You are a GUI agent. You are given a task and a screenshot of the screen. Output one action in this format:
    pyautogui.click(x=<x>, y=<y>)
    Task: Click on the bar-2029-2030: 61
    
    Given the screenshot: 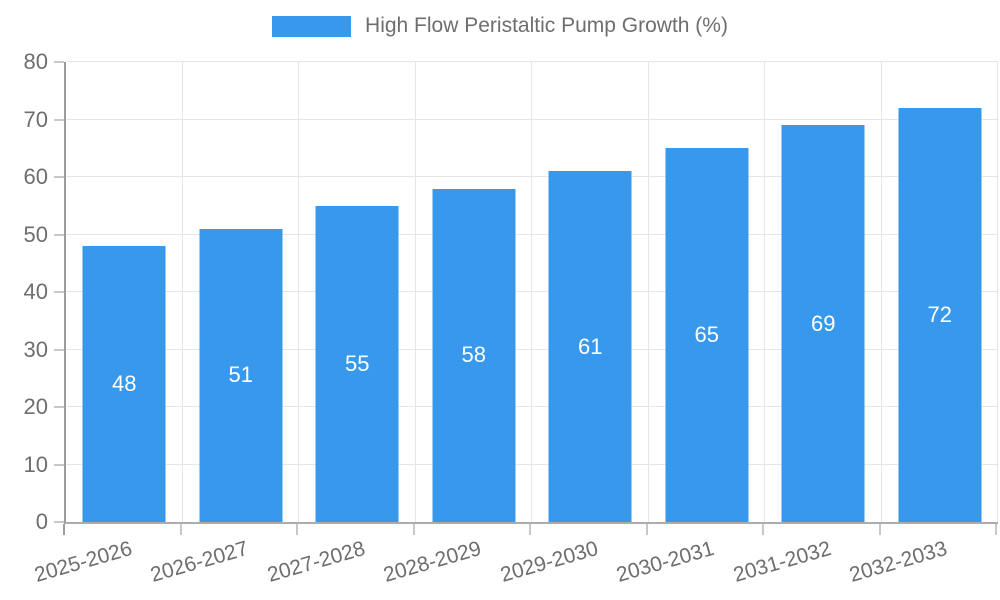 What is the action you would take?
    pyautogui.click(x=590, y=346)
    